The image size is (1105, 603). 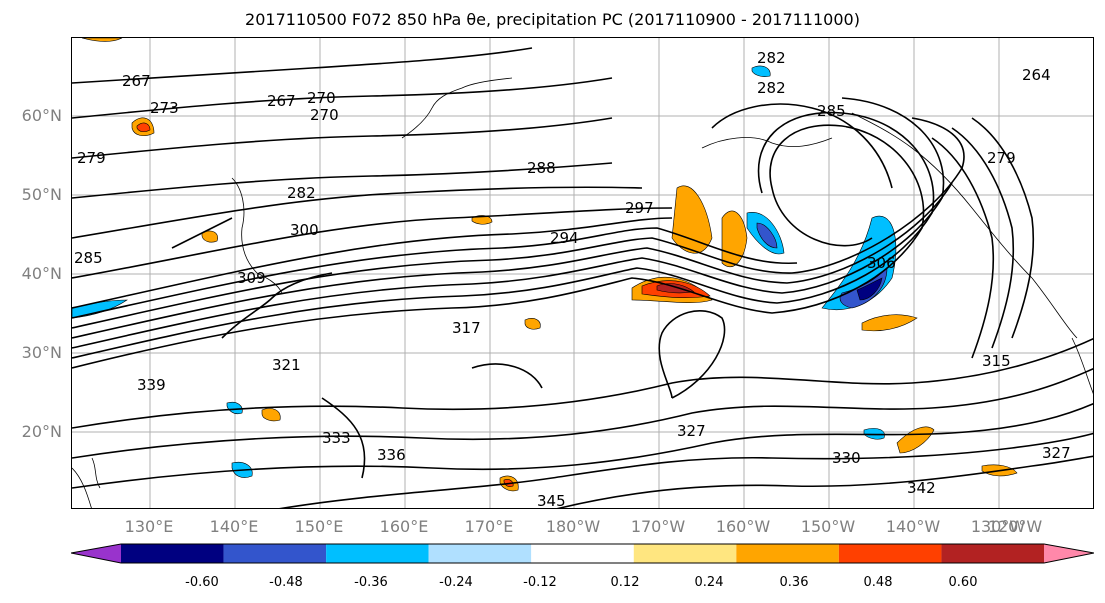 What do you see at coordinates (551, 500) in the screenshot?
I see `contour-label: 345` at bounding box center [551, 500].